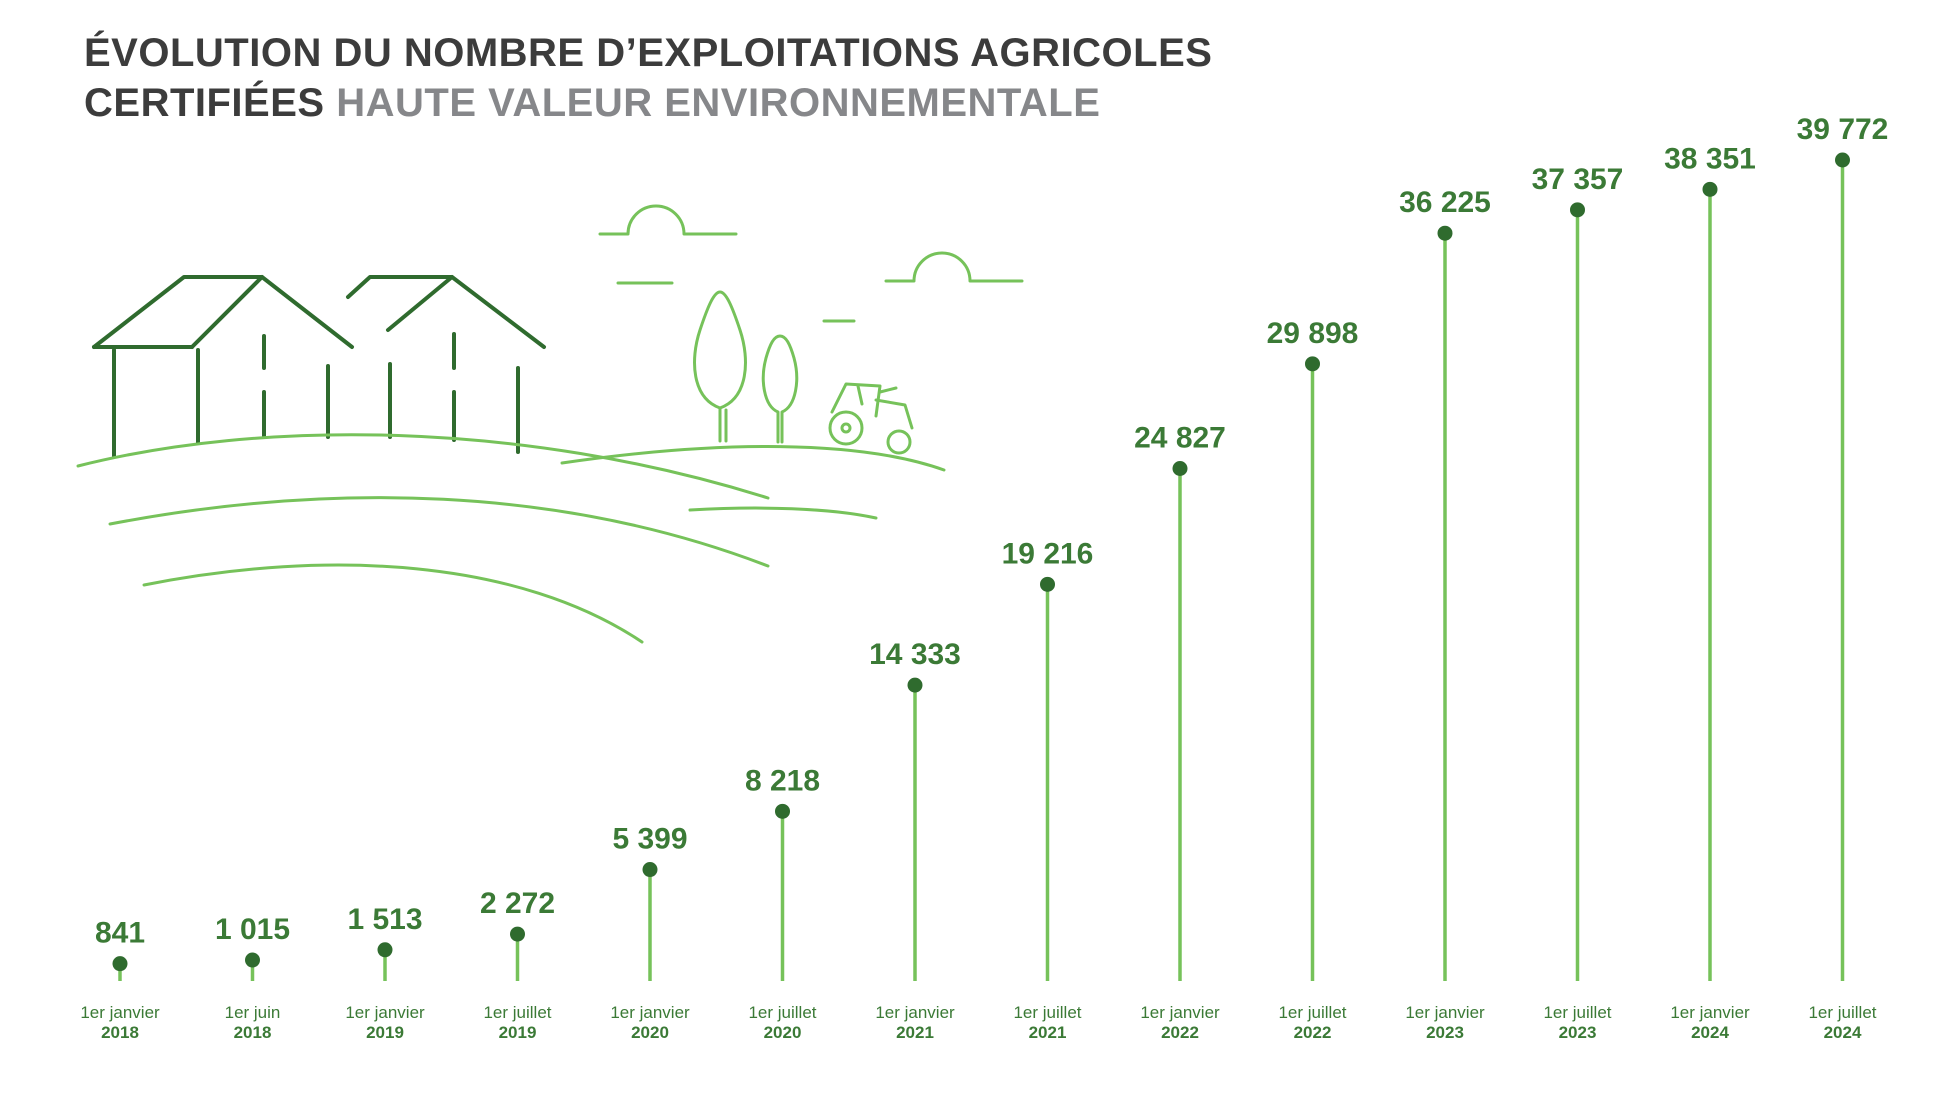 The height and width of the screenshot is (1100, 1960). Describe the element at coordinates (1048, 553) in the screenshot. I see `data-label: 19 216` at that location.